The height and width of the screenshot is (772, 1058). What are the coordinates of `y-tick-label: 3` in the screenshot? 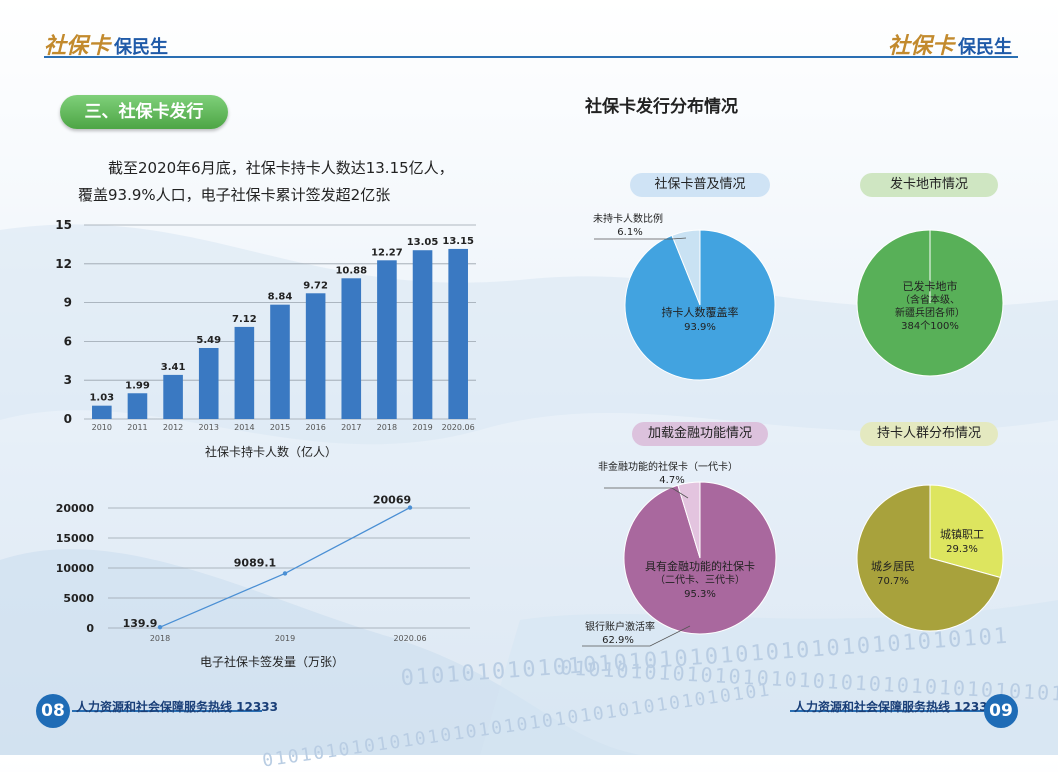 It's located at (68, 380).